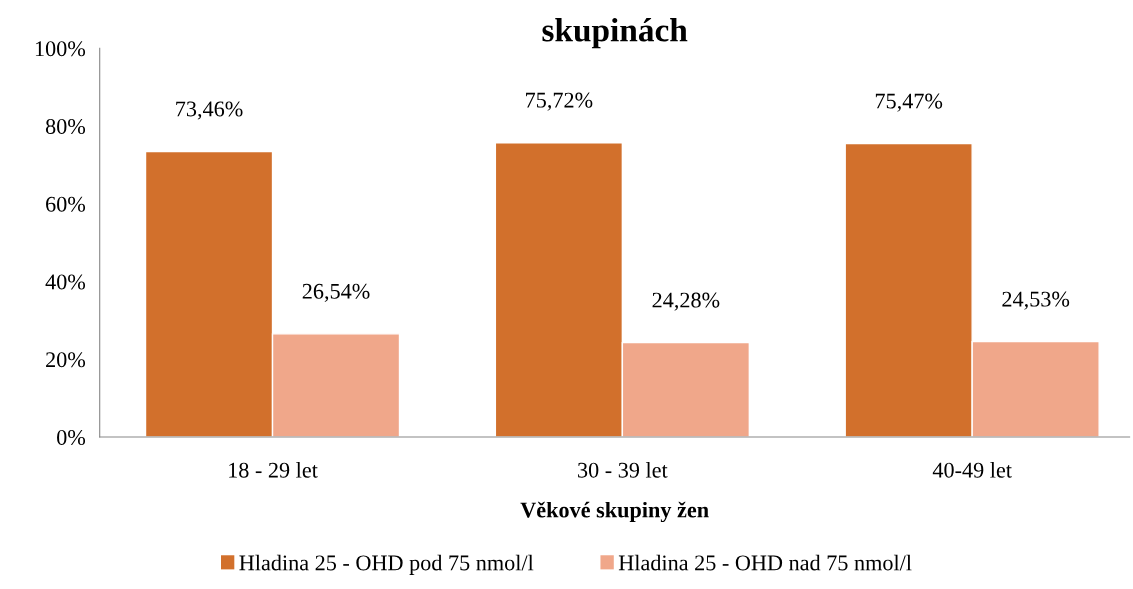  I want to click on chart-title: skupinách, so click(615, 33).